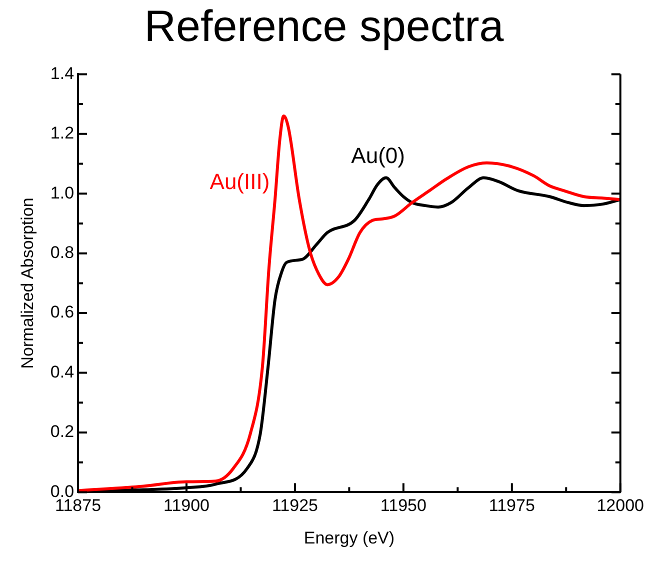 The width and height of the screenshot is (648, 563). I want to click on x-tick-label: 11875, so click(78, 506).